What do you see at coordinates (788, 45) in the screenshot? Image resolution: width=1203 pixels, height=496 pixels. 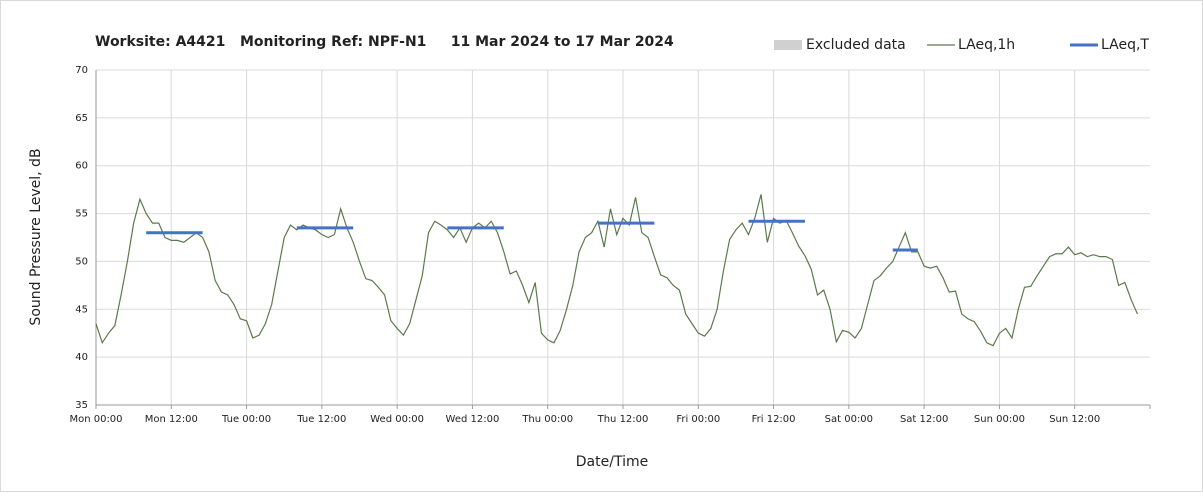 I see `legend-swatch` at bounding box center [788, 45].